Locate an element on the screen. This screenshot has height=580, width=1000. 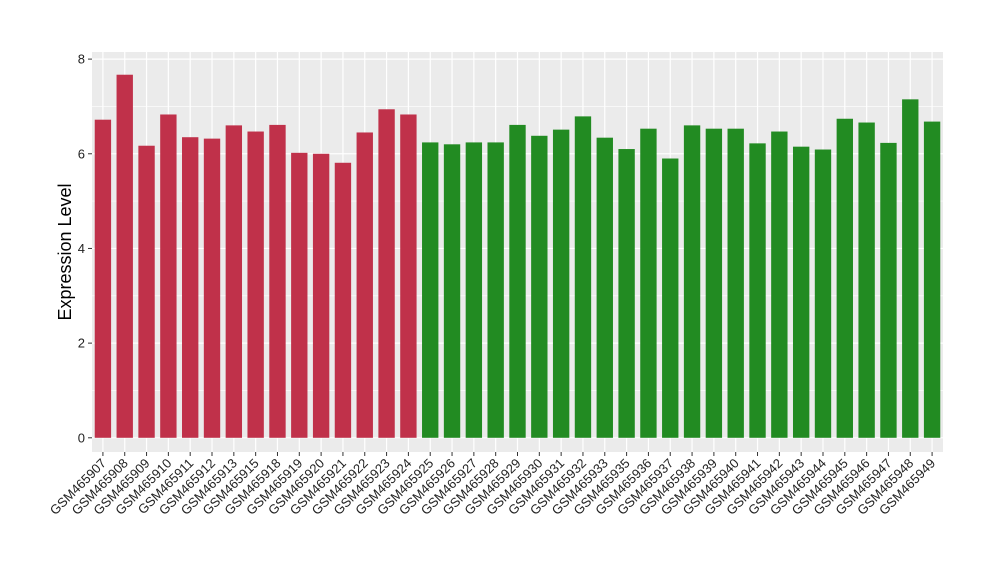
bar-GSM465940 is located at coordinates (735, 283).